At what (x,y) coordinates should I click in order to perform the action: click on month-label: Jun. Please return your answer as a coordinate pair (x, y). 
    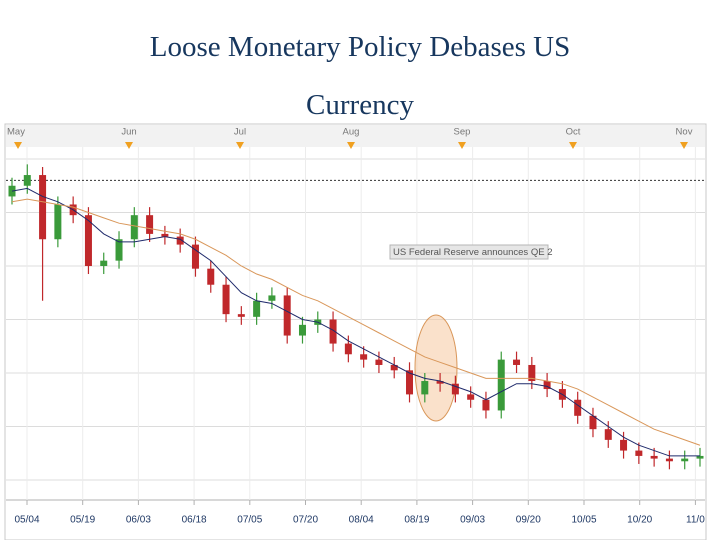
    Looking at the image, I should click on (128, 132).